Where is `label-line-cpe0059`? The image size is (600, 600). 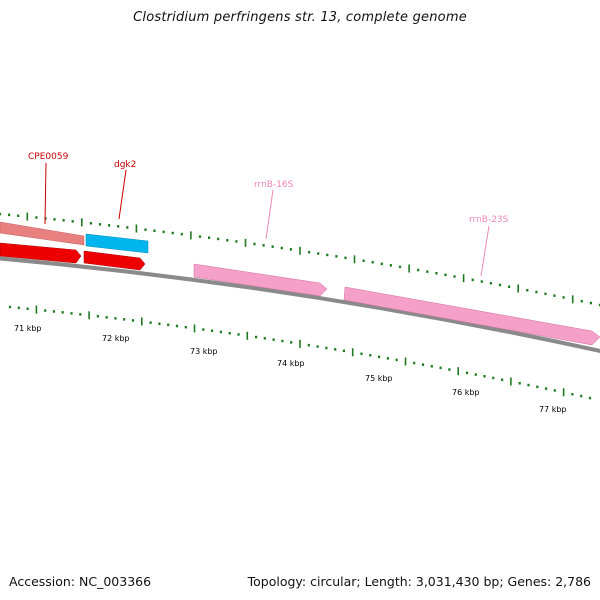
label-line-cpe0059 is located at coordinates (45, 193).